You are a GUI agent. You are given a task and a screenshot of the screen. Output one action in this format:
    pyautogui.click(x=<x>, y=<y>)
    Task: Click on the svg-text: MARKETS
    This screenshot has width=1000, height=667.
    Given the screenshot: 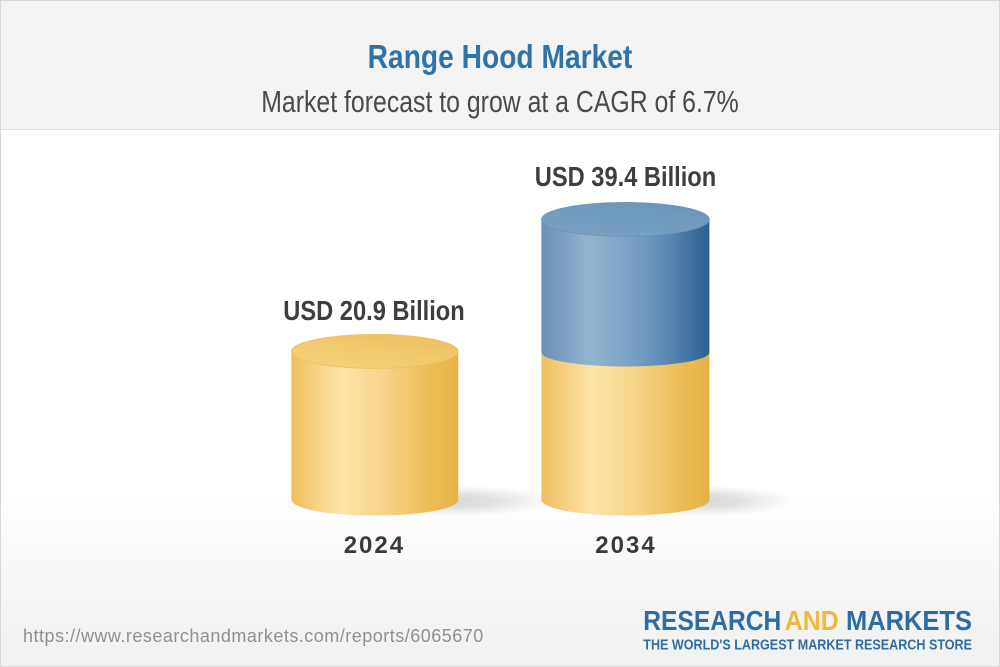 What is the action you would take?
    pyautogui.click(x=909, y=620)
    